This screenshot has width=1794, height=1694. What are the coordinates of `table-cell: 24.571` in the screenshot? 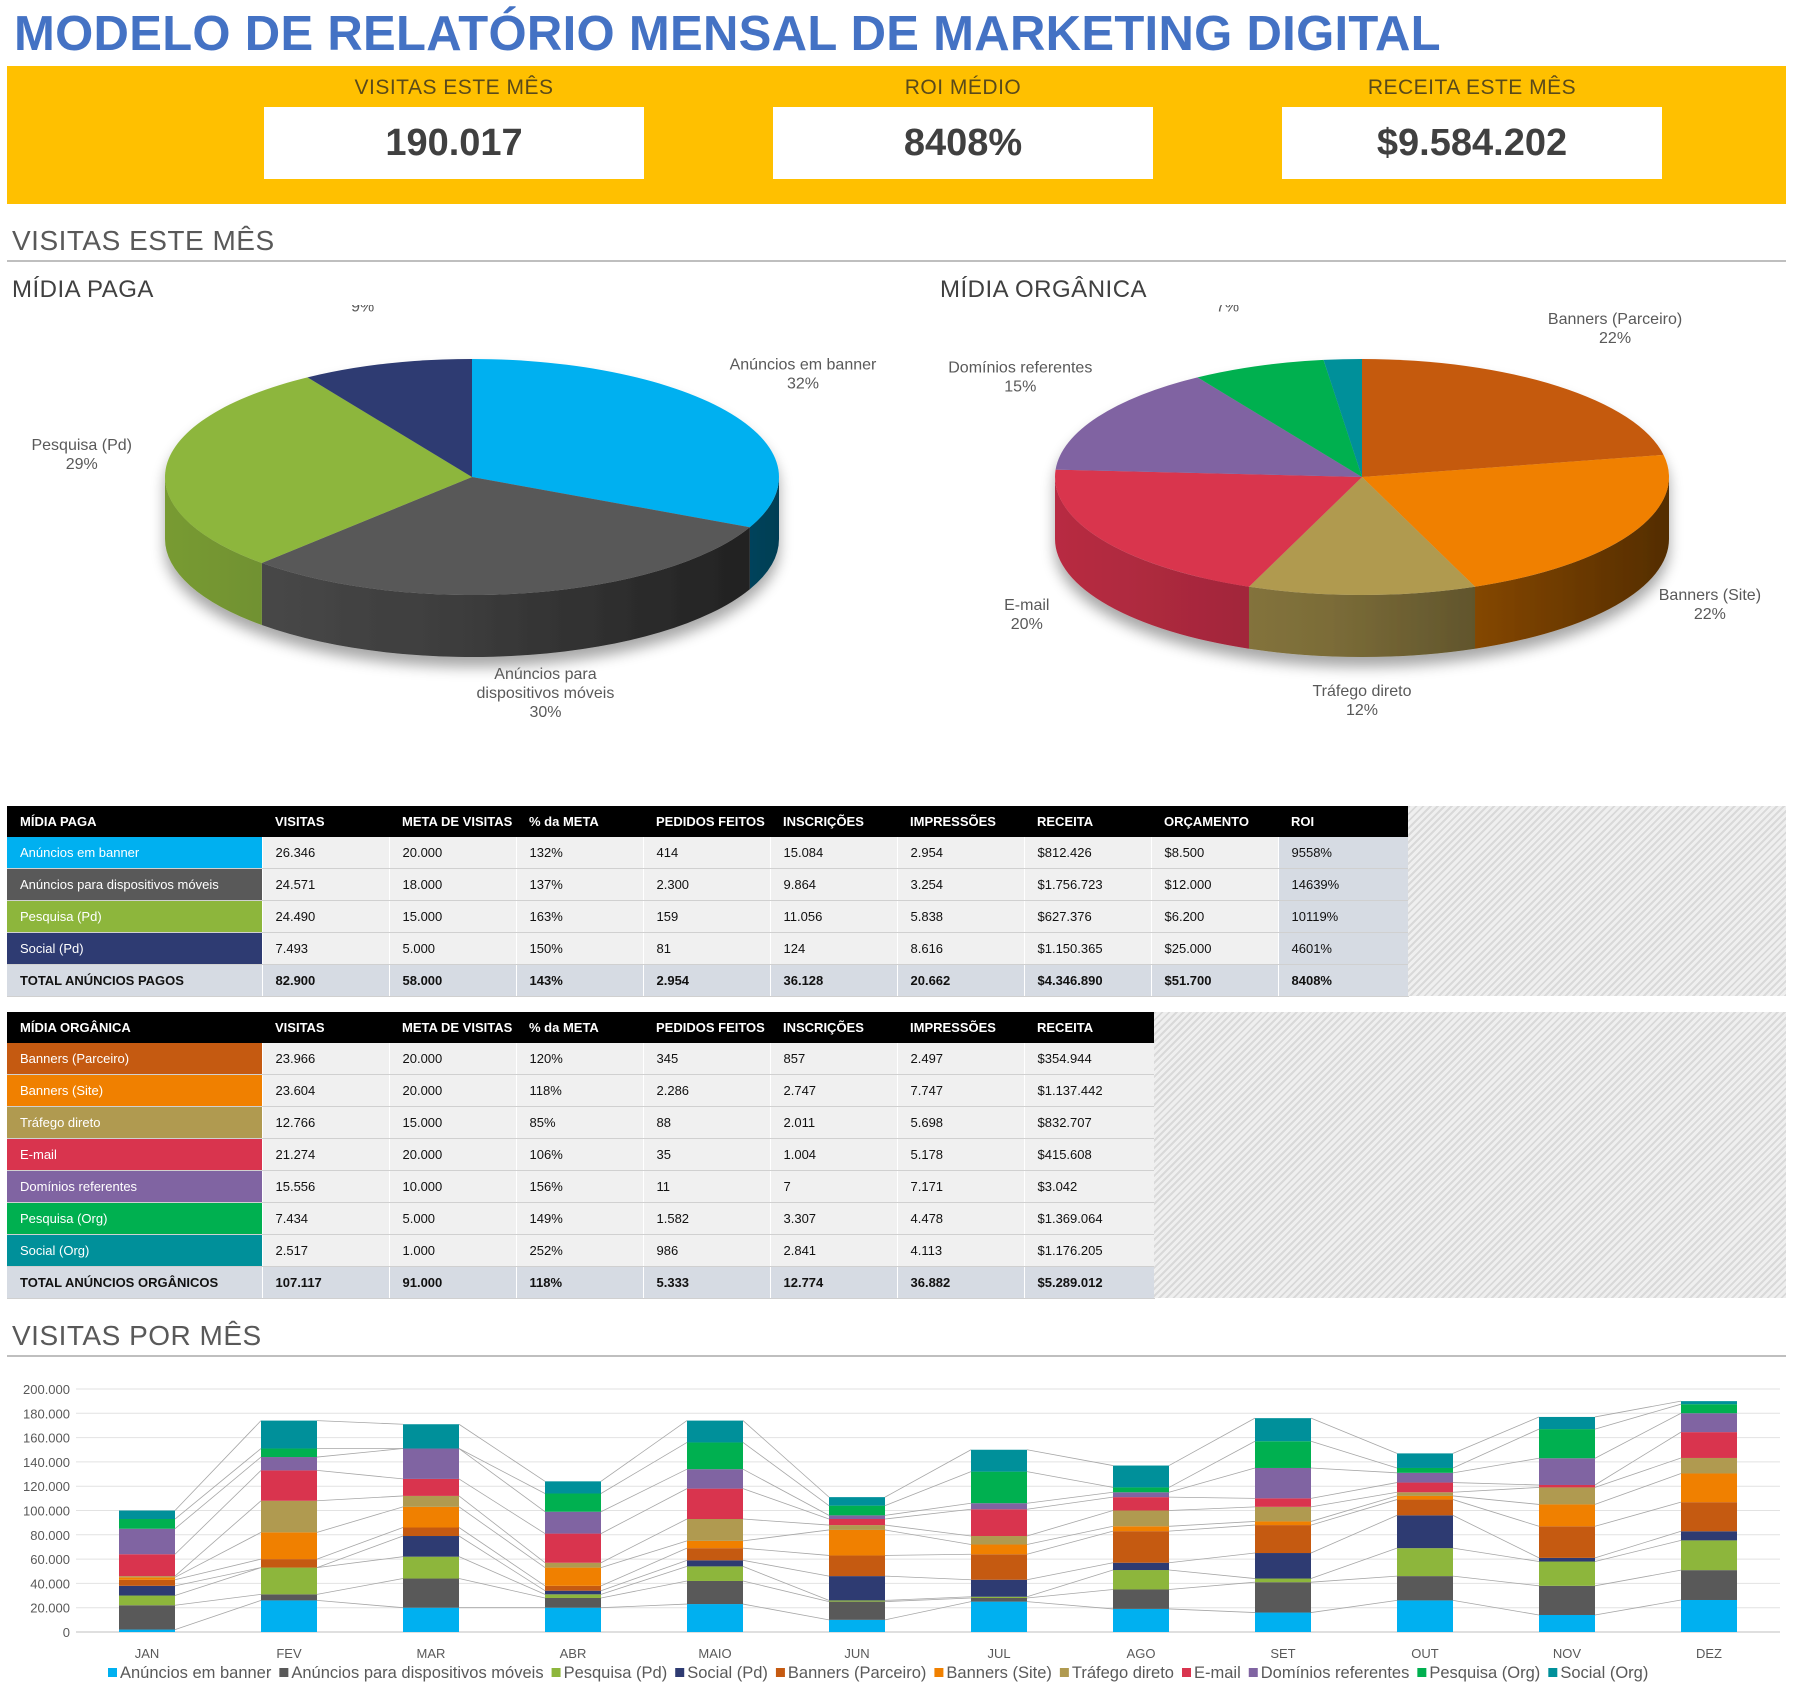 It's located at (326, 884).